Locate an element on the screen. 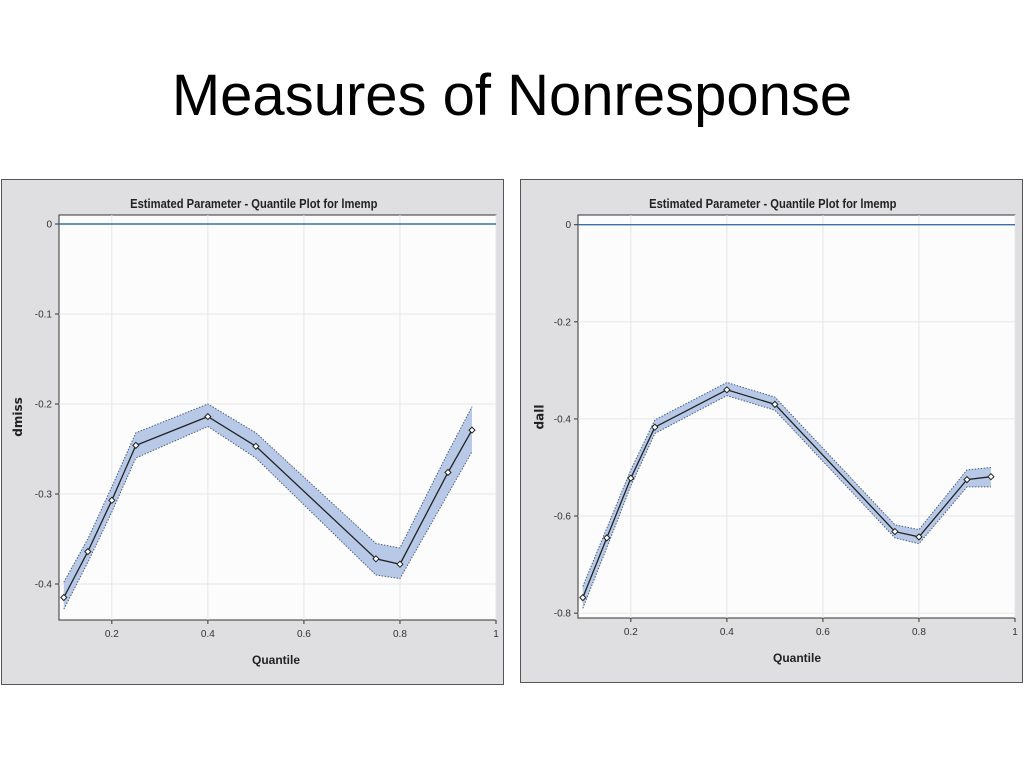 This screenshot has height=768, width=1024. y-tick-label: -0.8 is located at coordinates (563, 614).